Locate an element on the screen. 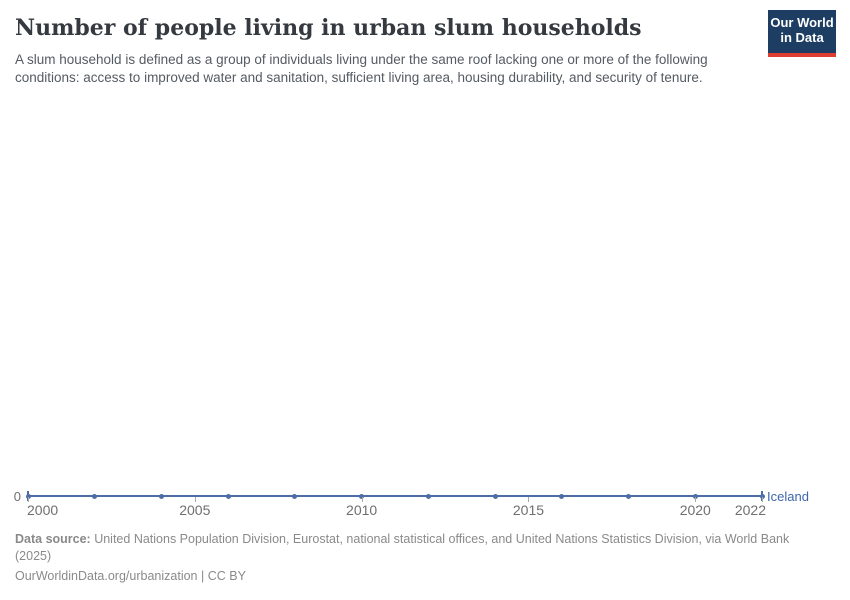 This screenshot has width=850, height=600. x-axis-tick-2020 is located at coordinates (696, 499).